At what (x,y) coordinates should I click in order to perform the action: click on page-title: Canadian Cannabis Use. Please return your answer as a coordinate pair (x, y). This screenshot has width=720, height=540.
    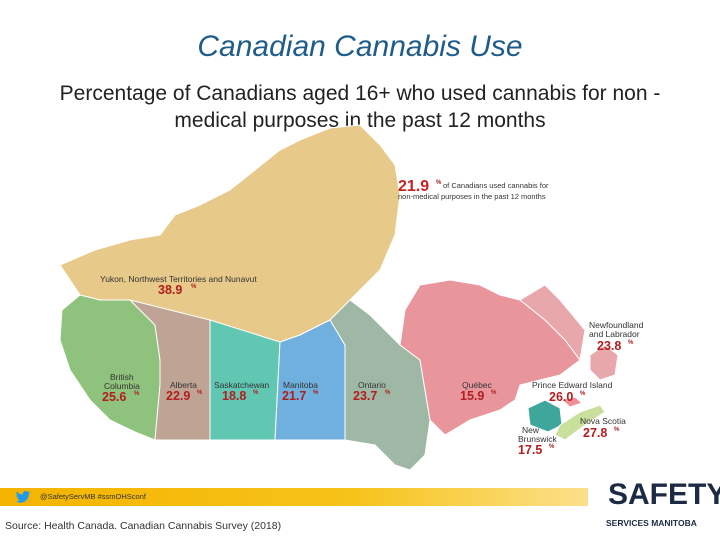
    Looking at the image, I should click on (360, 46).